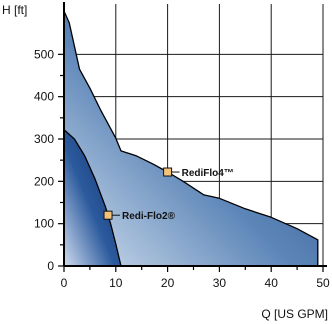 Image resolution: width=332 pixels, height=324 pixels. Describe the element at coordinates (50, 266) in the screenshot. I see `y-tick-label: 0` at that location.